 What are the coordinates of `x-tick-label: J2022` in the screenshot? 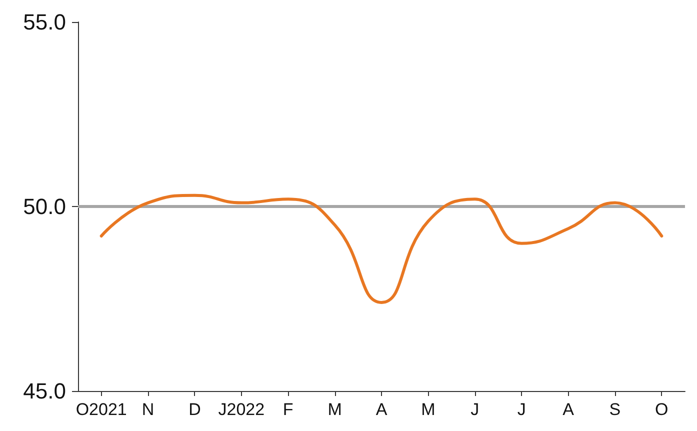 It's located at (241, 409).